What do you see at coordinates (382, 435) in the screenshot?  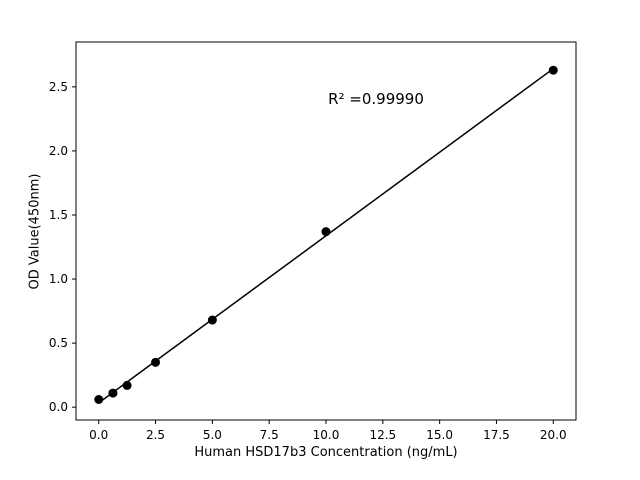 I see `x-tick-label: 12.5` at bounding box center [382, 435].